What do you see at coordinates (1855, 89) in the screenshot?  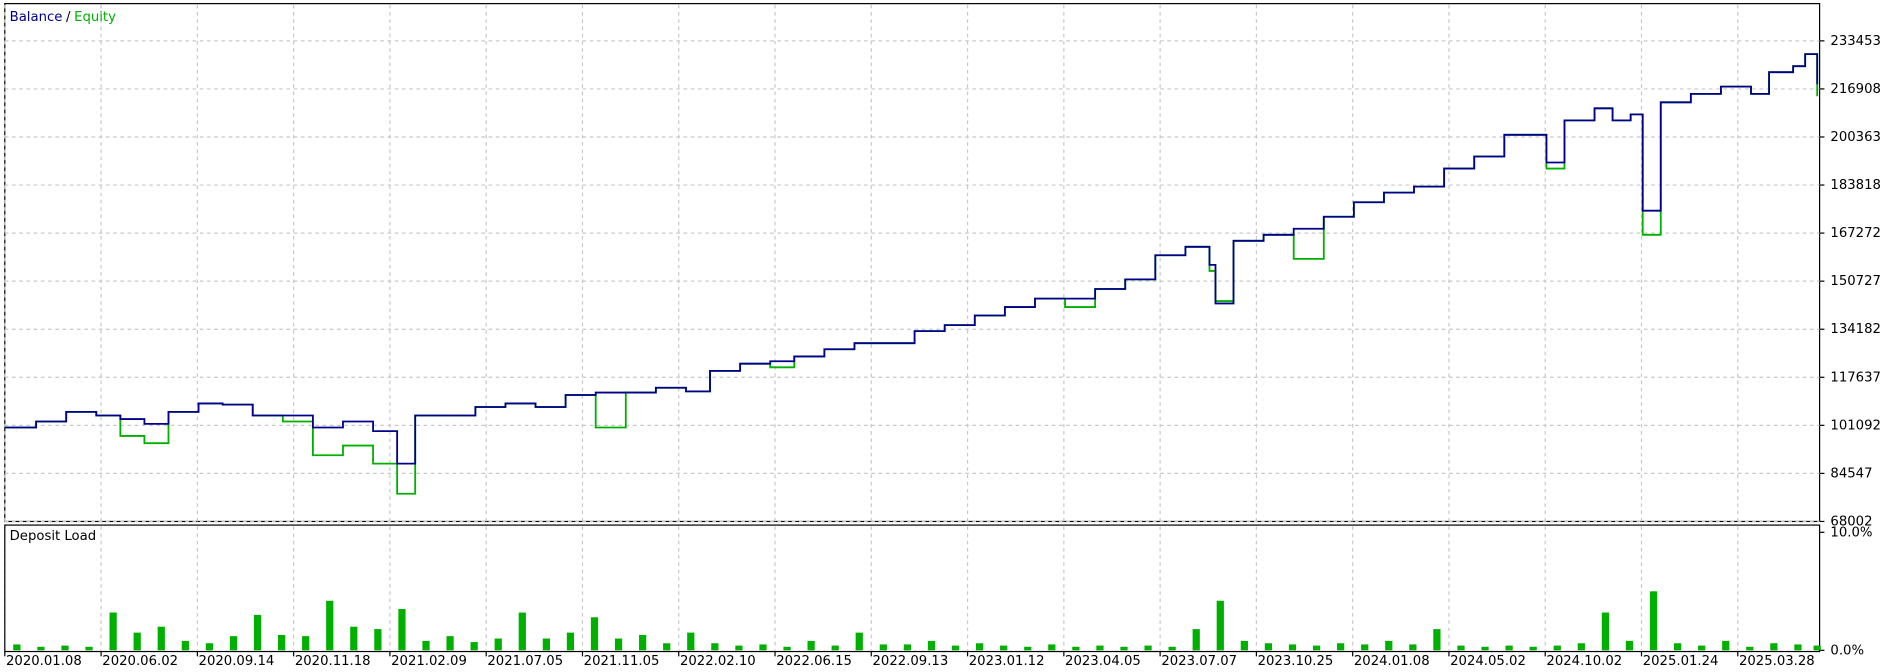 I see `y-tick-label: 216908` at bounding box center [1855, 89].